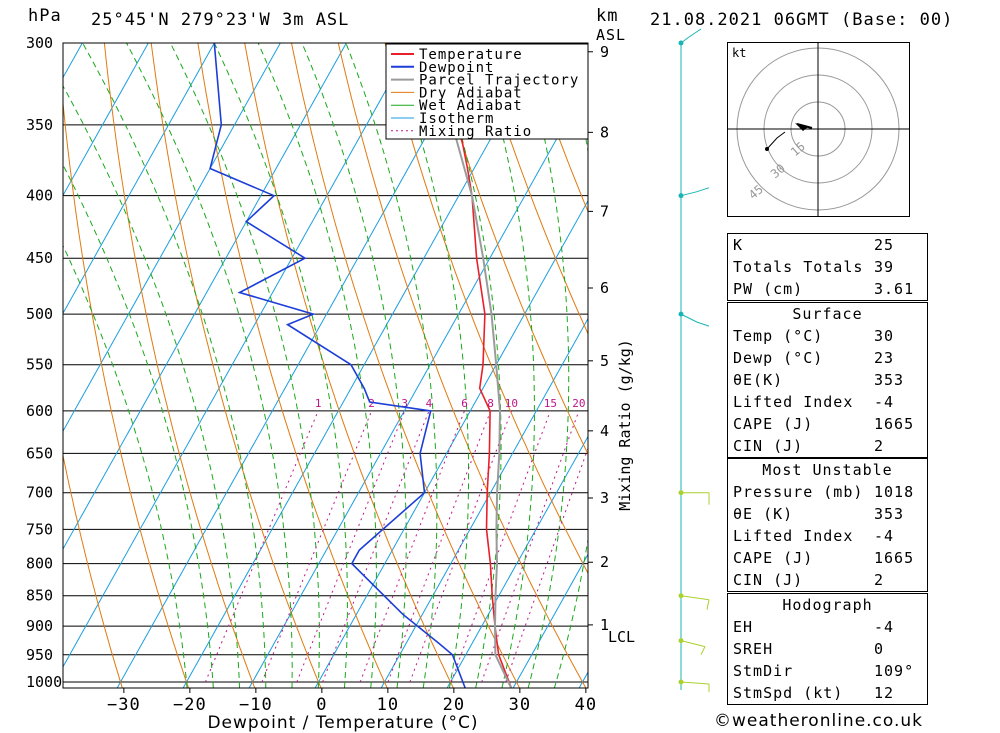  What do you see at coordinates (371, 403) in the screenshot?
I see `mixing-ratio-label: 2` at bounding box center [371, 403].